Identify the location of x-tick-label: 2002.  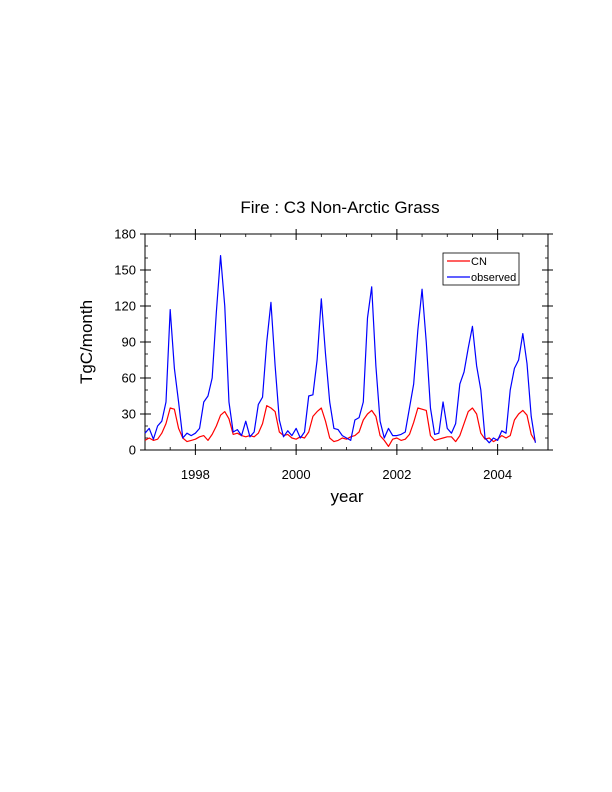
(396, 474).